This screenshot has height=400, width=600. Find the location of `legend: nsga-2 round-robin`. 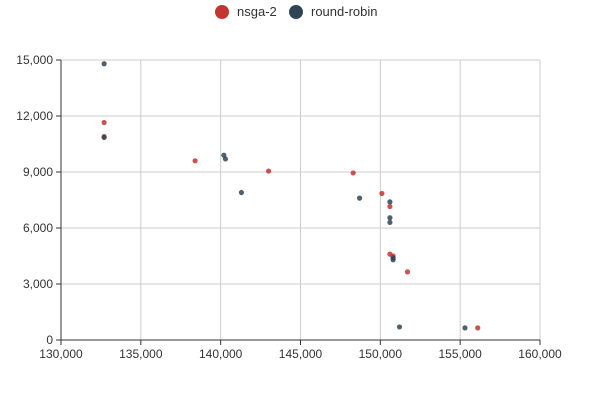

legend: nsga-2 round-robin is located at coordinates (296, 11).